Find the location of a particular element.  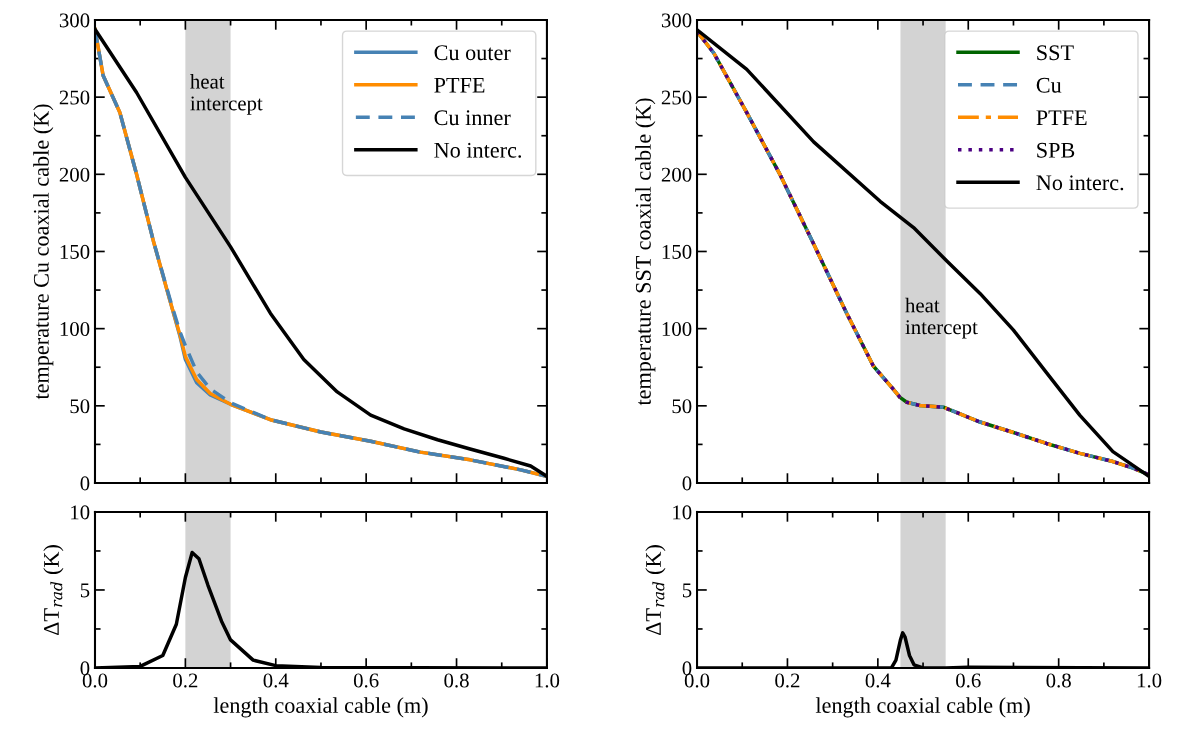

legend-label: SPB is located at coordinates (1056, 150).